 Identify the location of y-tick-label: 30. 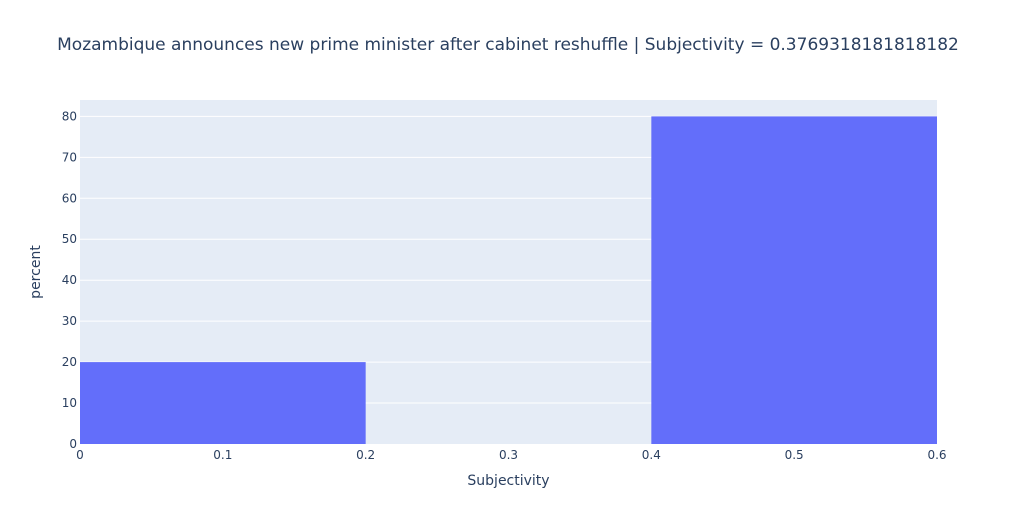
(69, 321).